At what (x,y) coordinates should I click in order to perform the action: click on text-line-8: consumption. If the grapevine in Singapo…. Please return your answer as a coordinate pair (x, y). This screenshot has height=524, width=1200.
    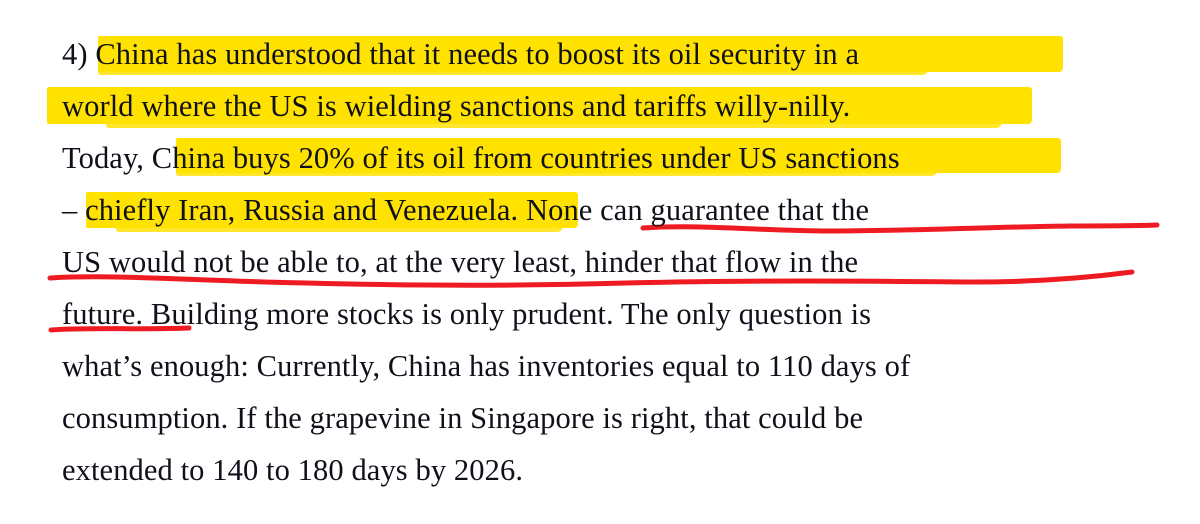
    Looking at the image, I should click on (607, 418).